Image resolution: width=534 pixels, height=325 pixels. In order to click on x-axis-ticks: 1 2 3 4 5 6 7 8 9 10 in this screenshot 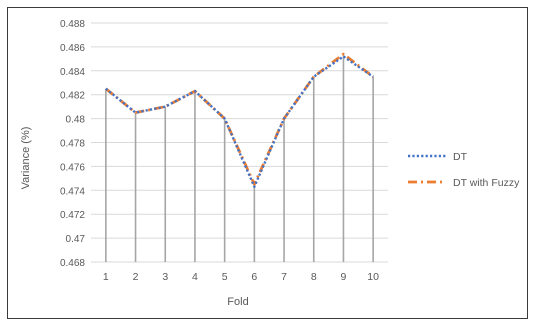, I will do `click(241, 277)`.